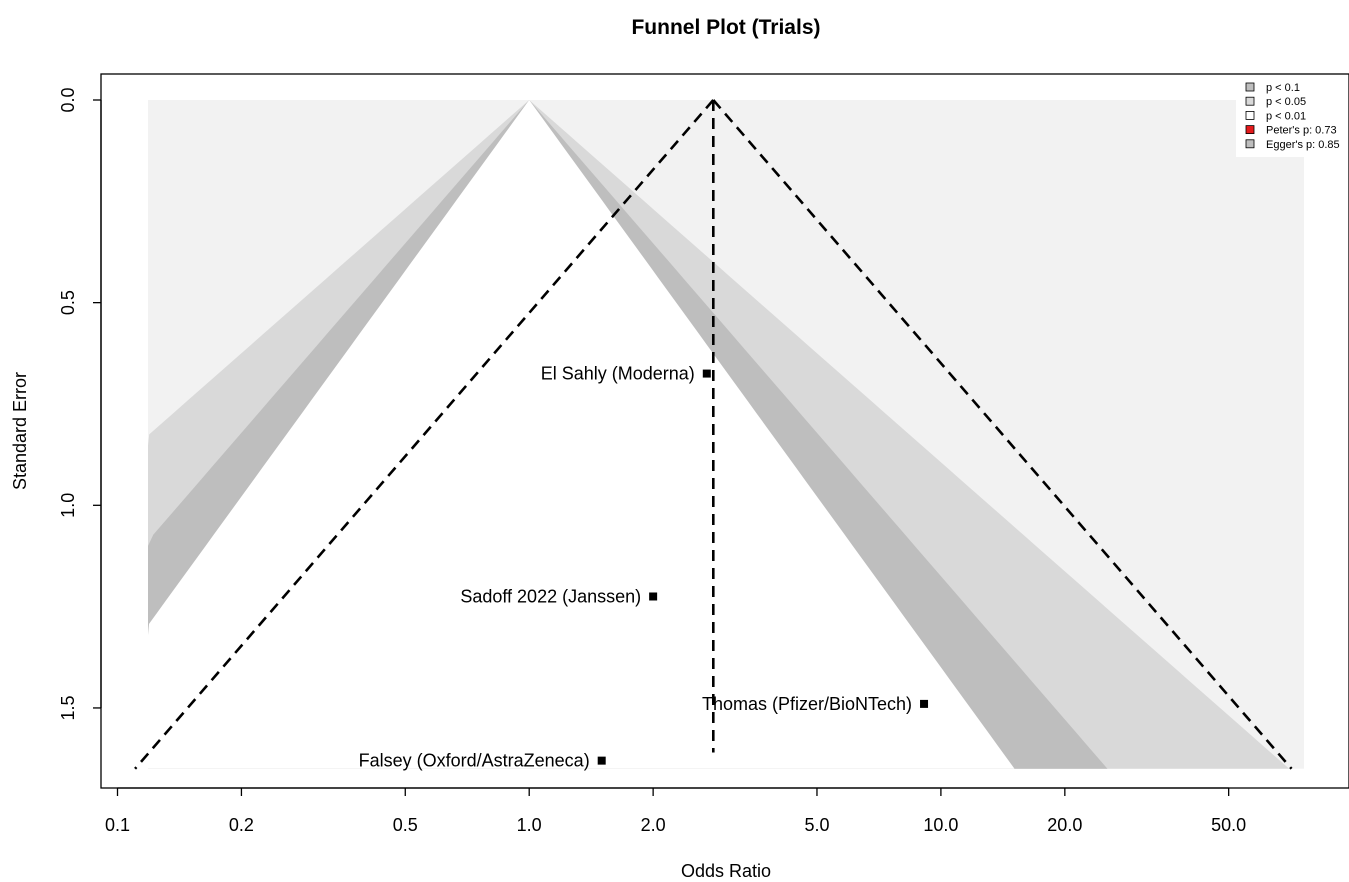 The image size is (1349, 882). Describe the element at coordinates (550, 596) in the screenshot. I see `study-label: Sadoff 2022 (Janssen)` at that location.